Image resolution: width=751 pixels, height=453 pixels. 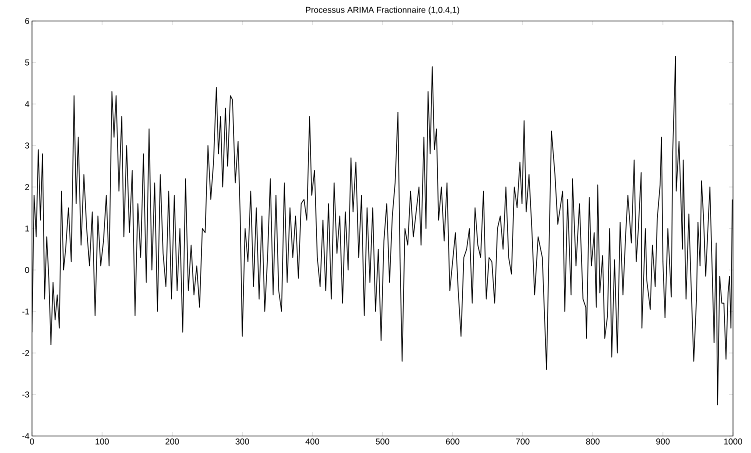 I want to click on y-tick-label: 2, so click(x=27, y=187).